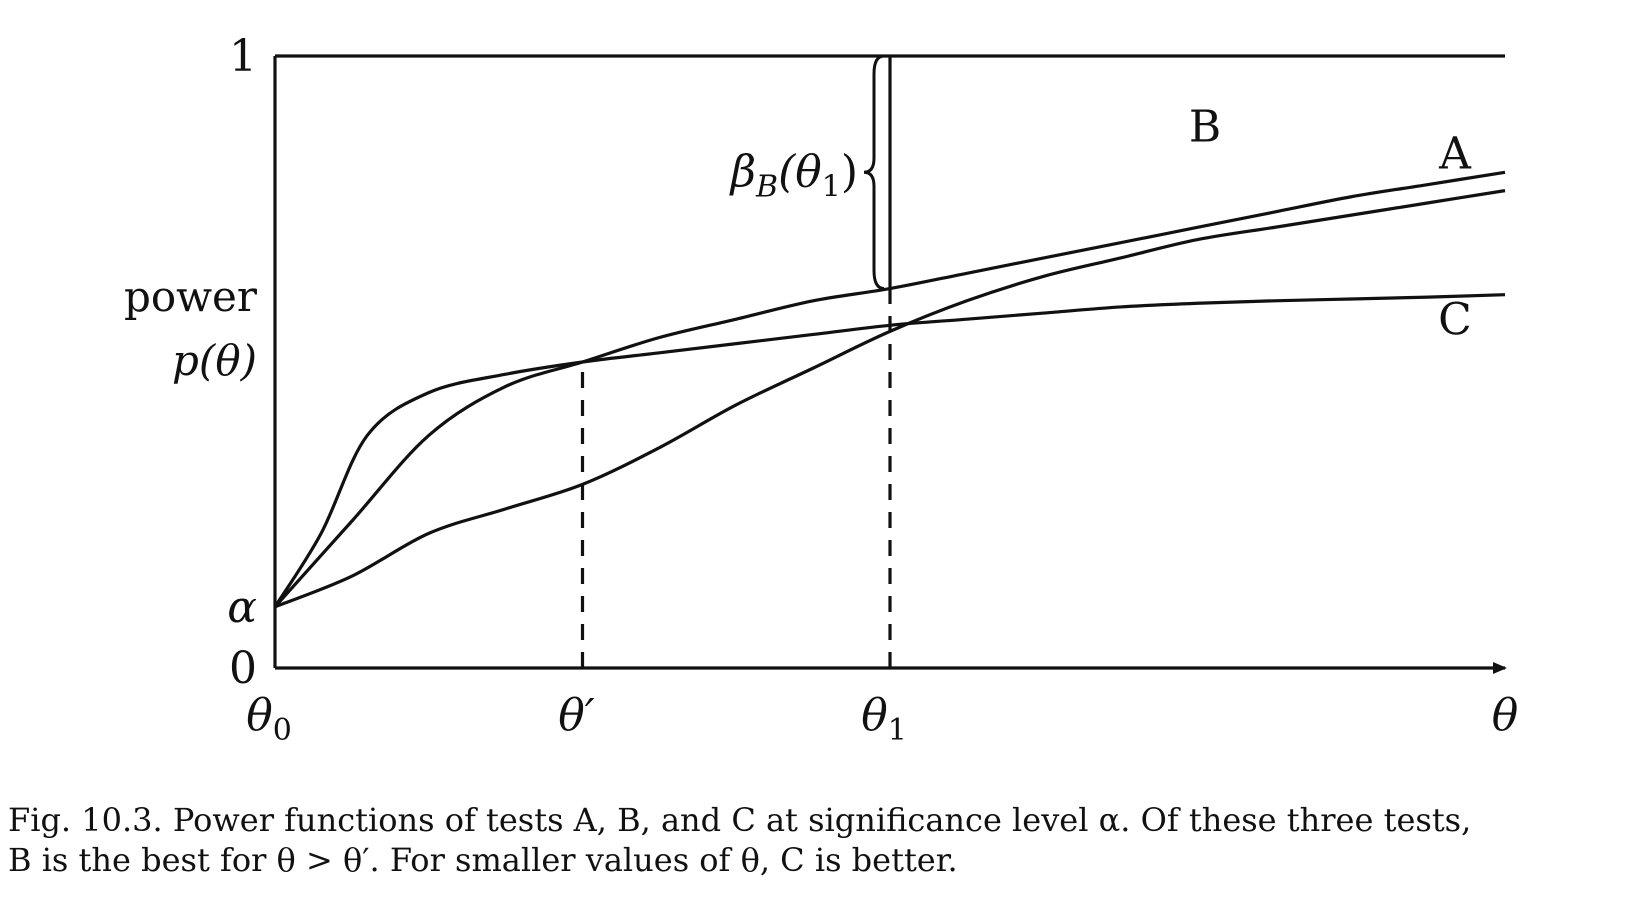  What do you see at coordinates (214, 360) in the screenshot?
I see `y-axis-label-line-1: p(θ)` at bounding box center [214, 360].